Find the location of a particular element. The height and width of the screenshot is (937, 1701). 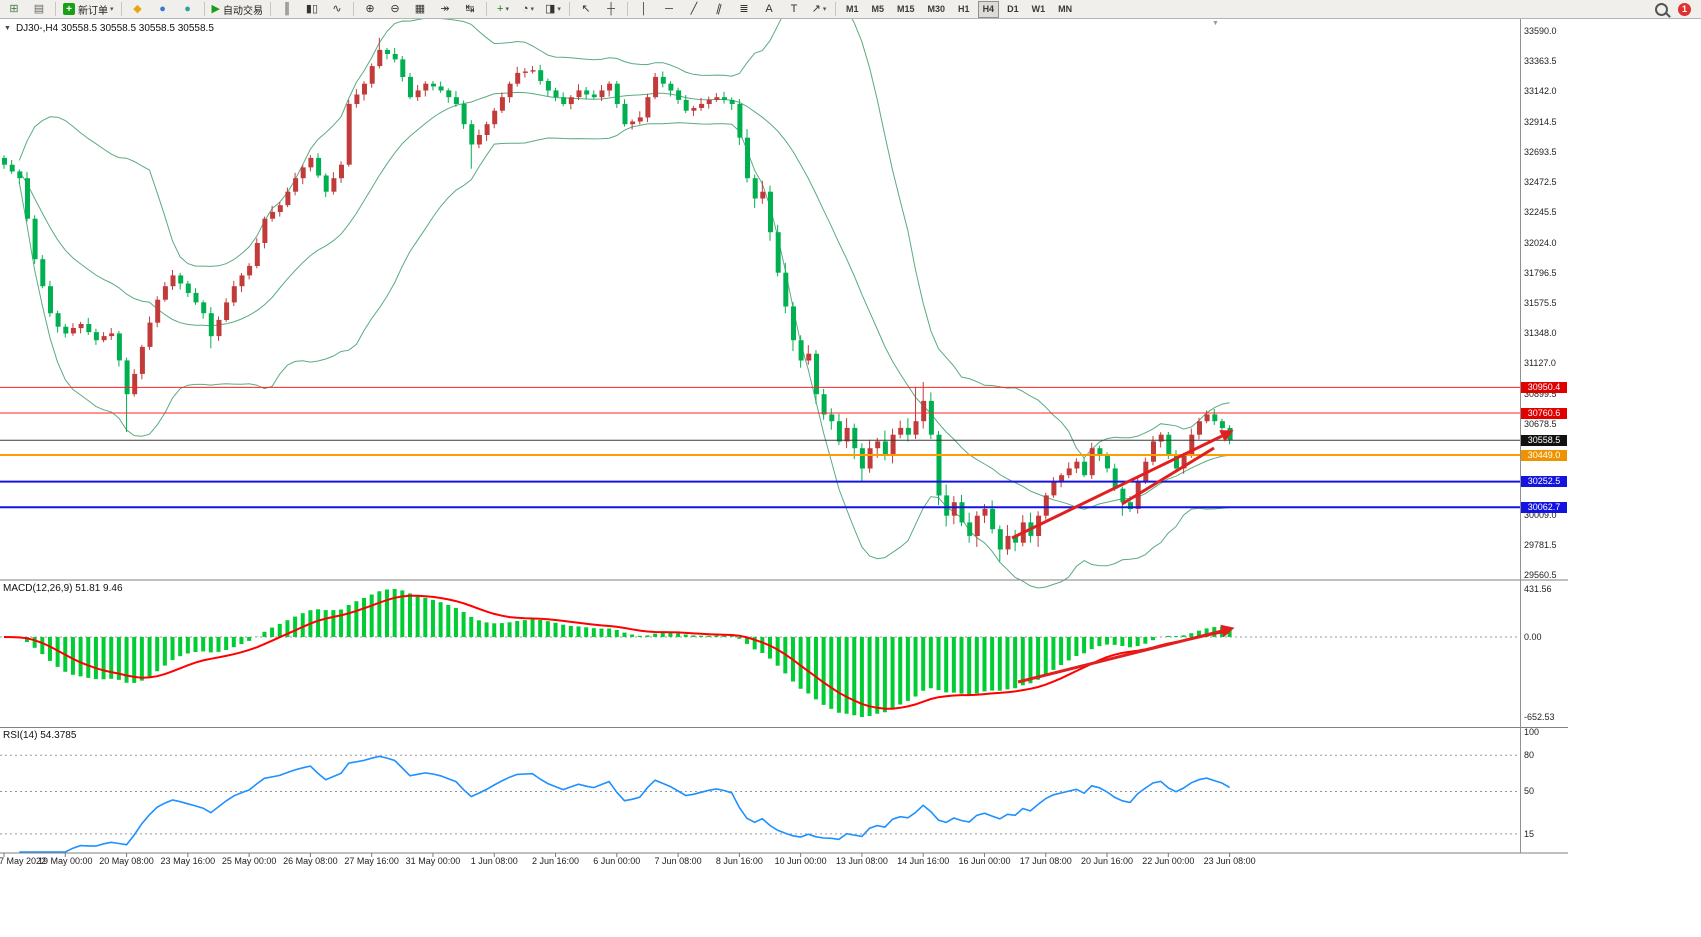

zoom-in-icon: ⊕ is located at coordinates (370, 9).